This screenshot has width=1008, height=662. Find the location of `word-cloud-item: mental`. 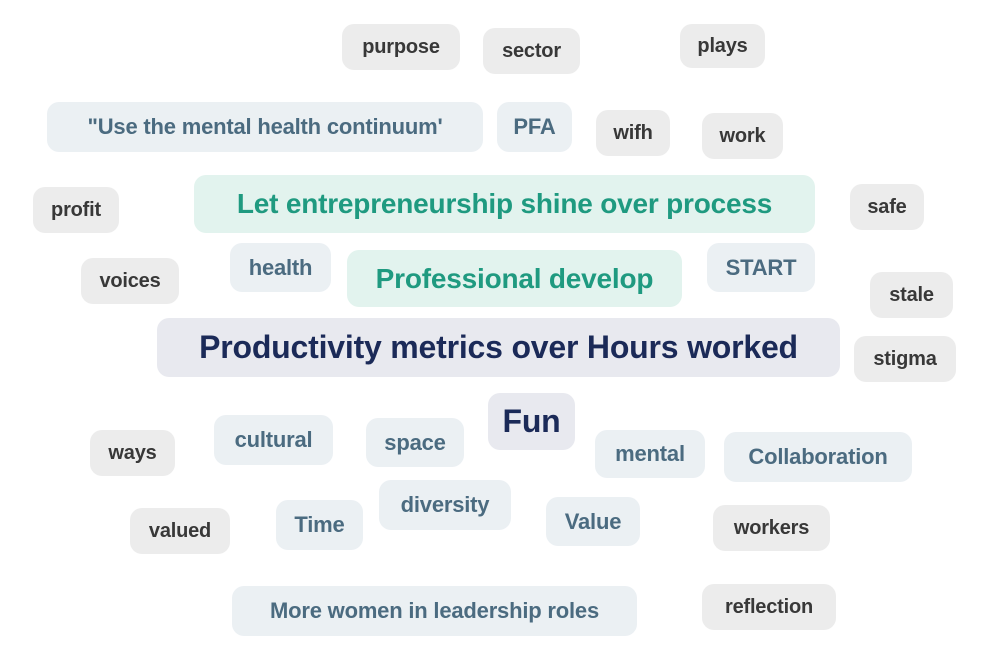

word-cloud-item: mental is located at coordinates (650, 454).